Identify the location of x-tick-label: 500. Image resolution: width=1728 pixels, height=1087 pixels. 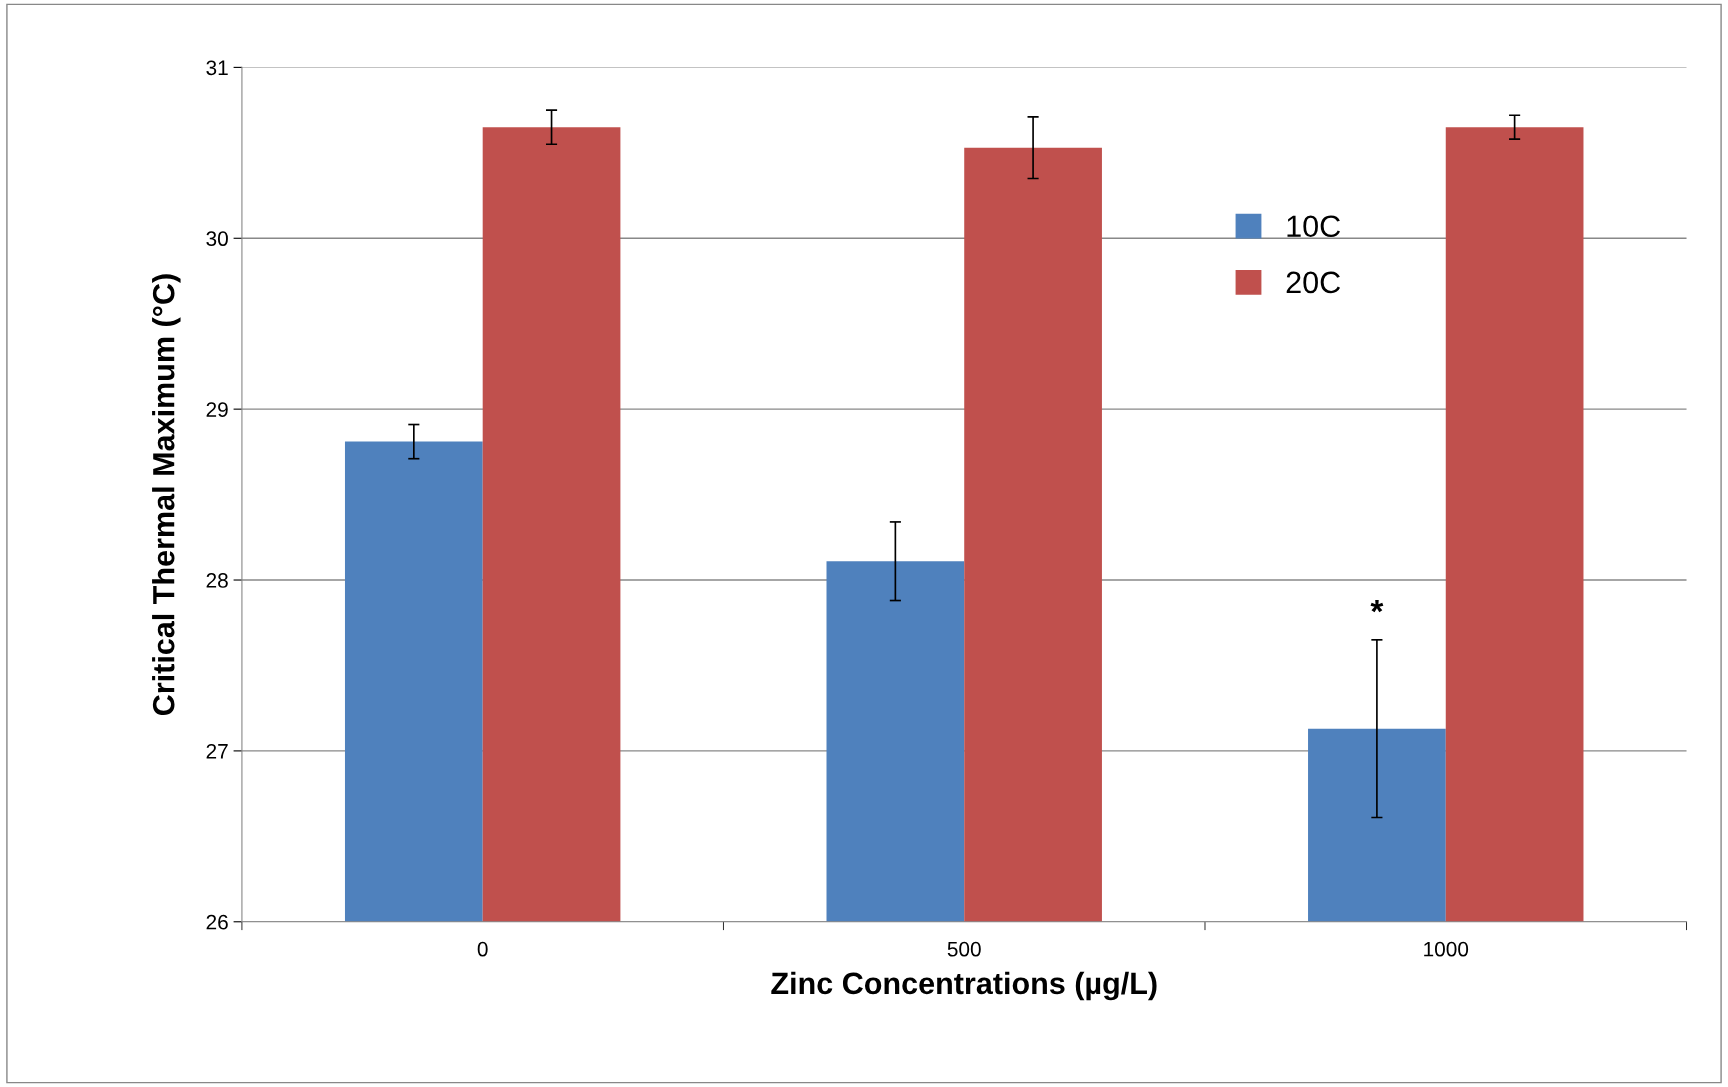
(964, 949).